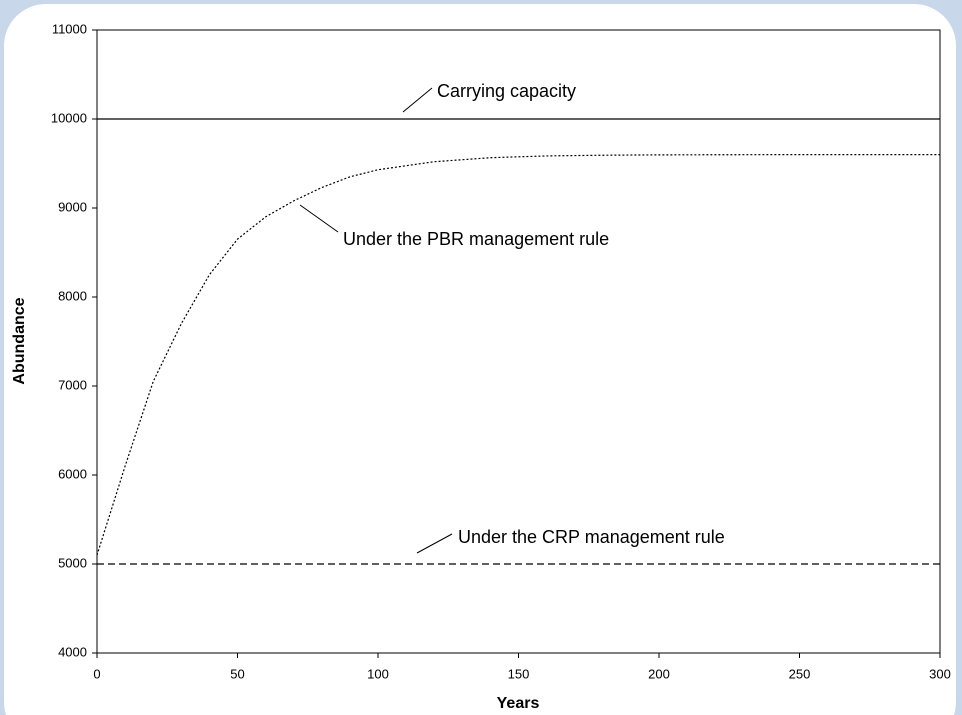  I want to click on x-tick-label: 50, so click(237, 673).